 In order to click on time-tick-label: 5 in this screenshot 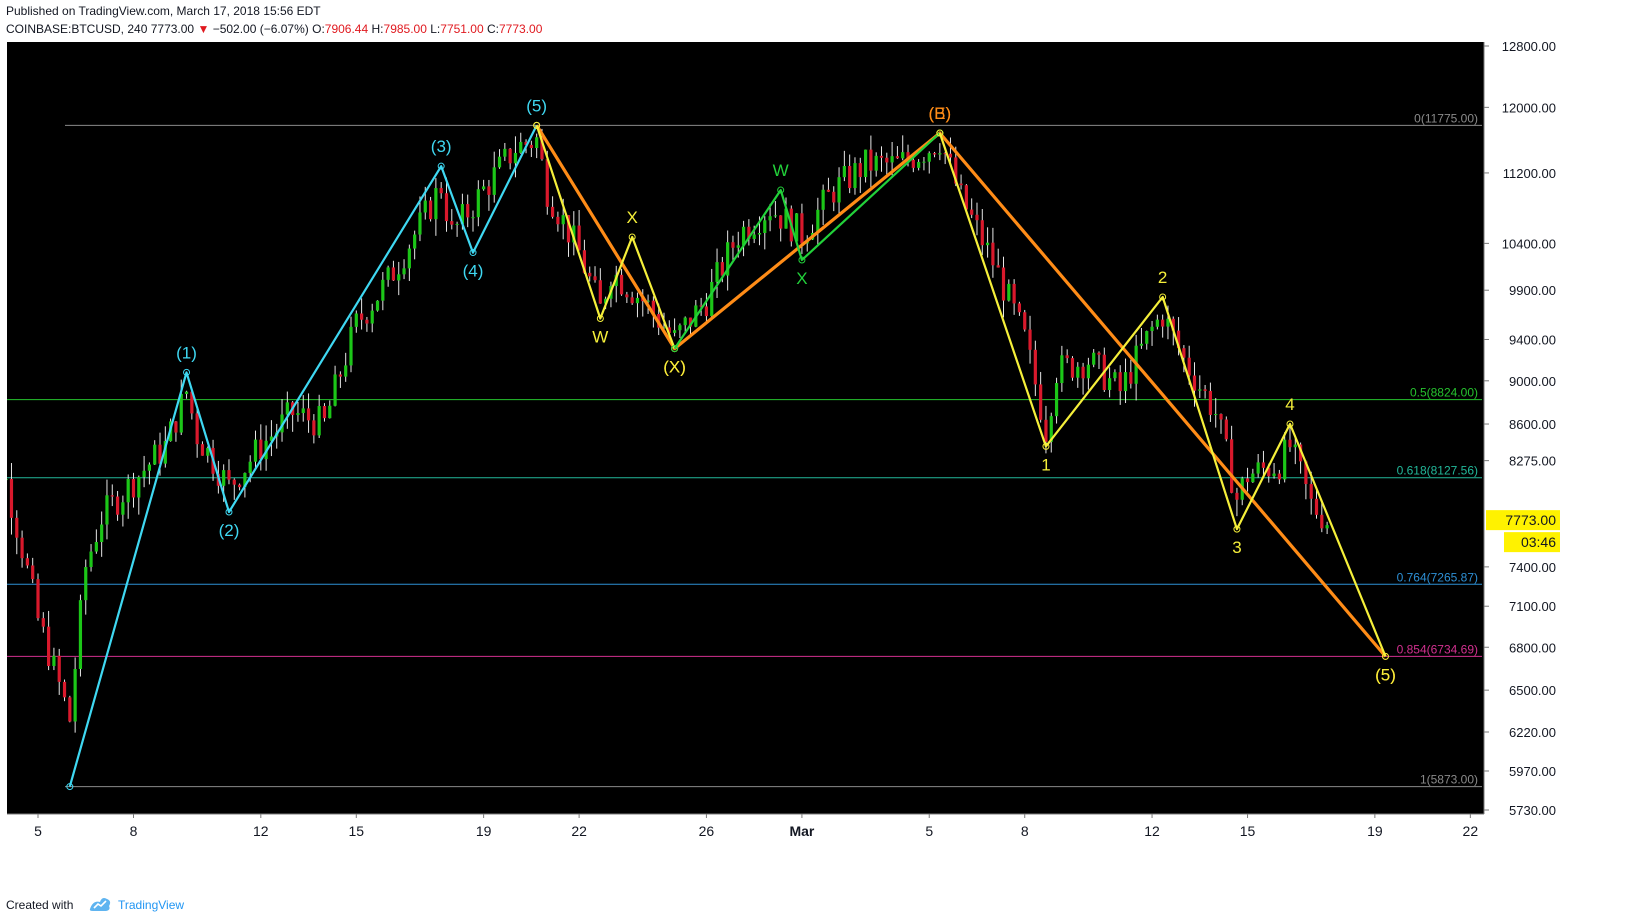, I will do `click(929, 831)`.